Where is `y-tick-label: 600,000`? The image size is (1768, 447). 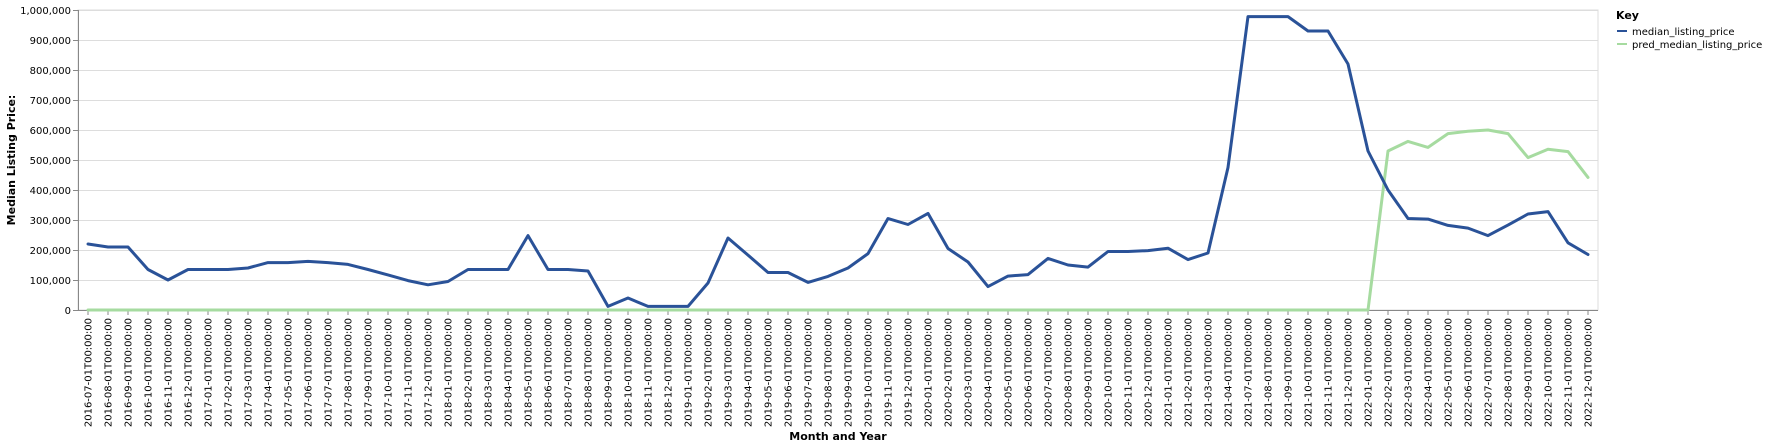 y-tick-label: 600,000 is located at coordinates (50, 131).